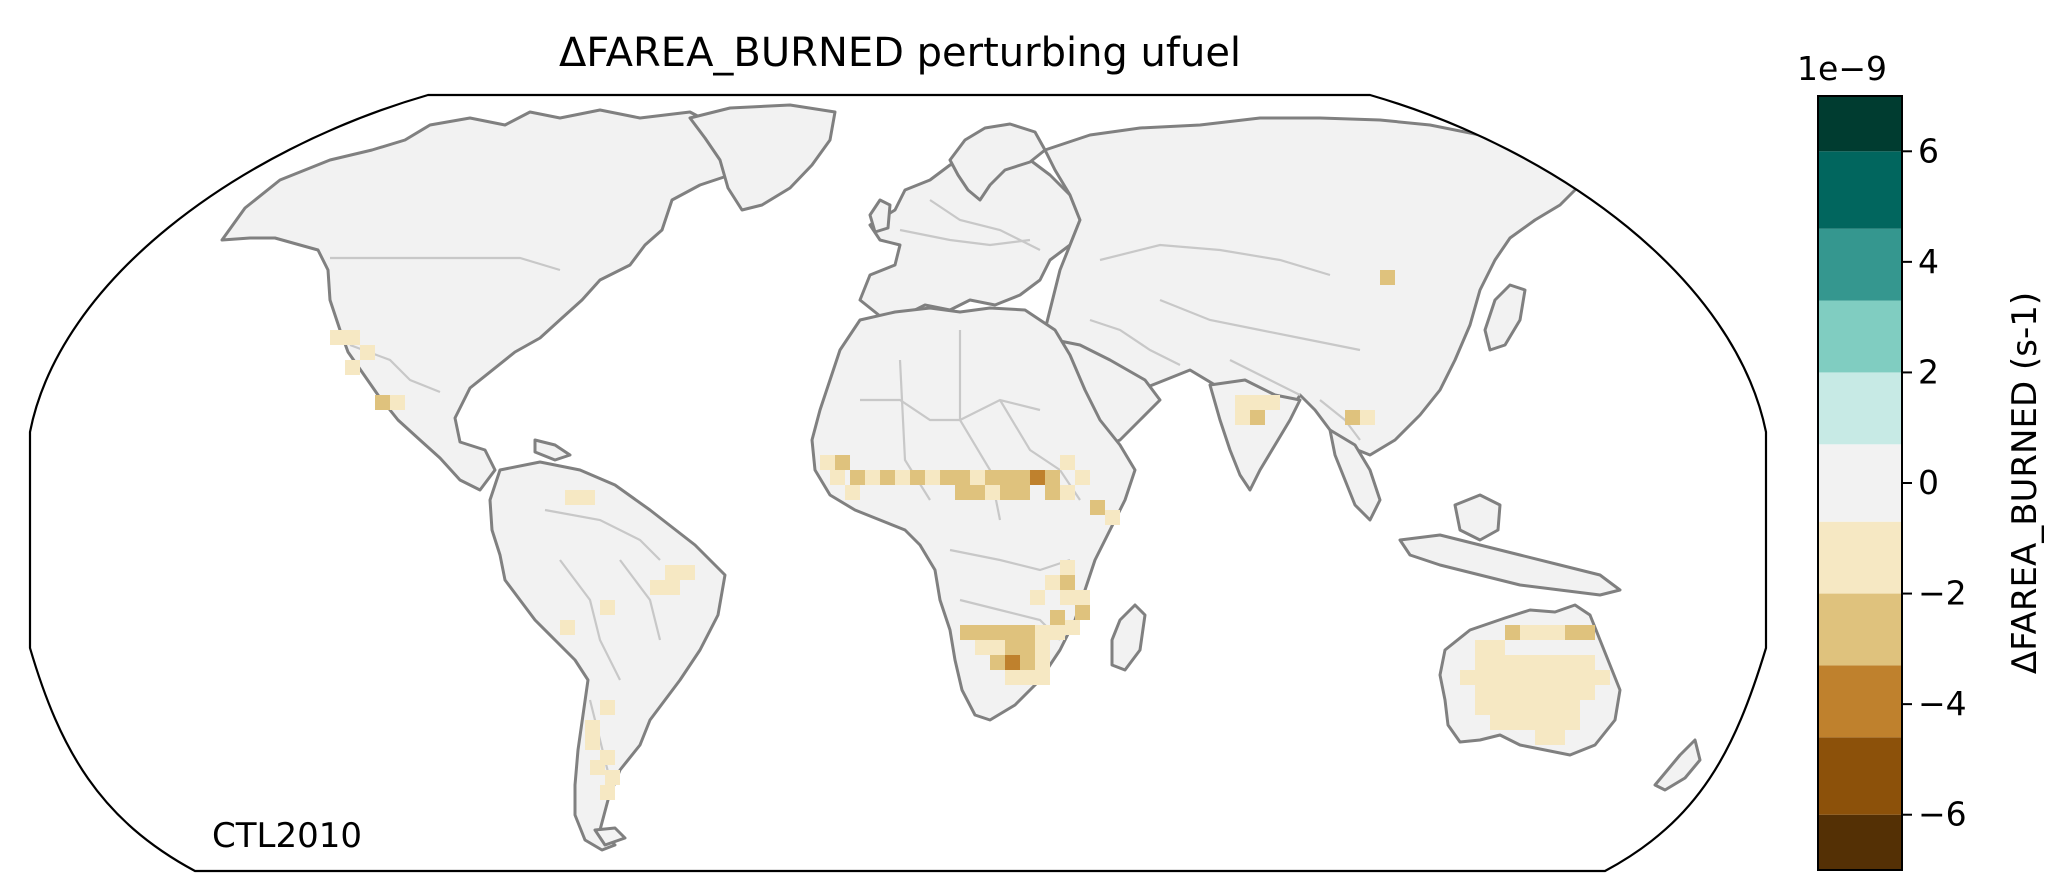  I want to click on colorbar-tick-label: 0, so click(1928, 482).